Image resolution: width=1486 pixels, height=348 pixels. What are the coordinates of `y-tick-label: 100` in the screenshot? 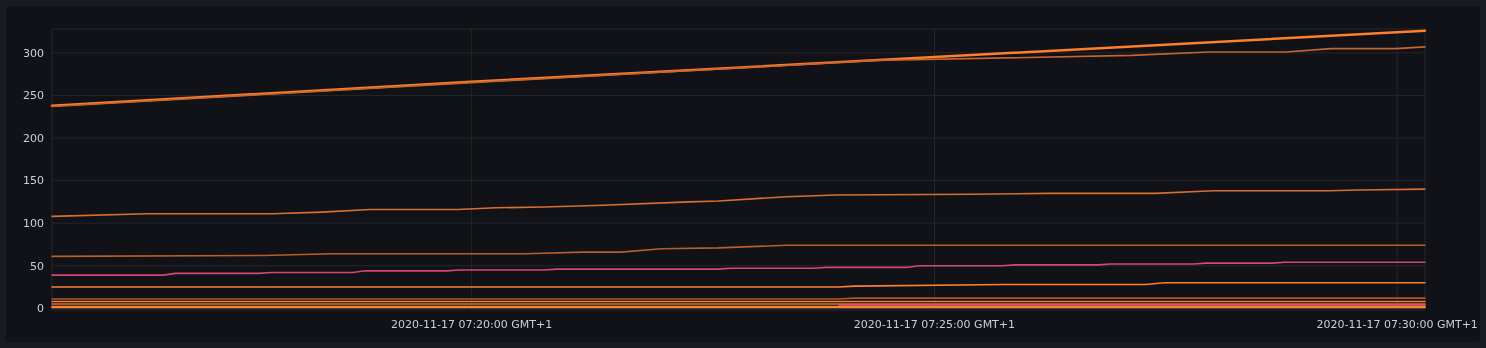 It's located at (33, 223).